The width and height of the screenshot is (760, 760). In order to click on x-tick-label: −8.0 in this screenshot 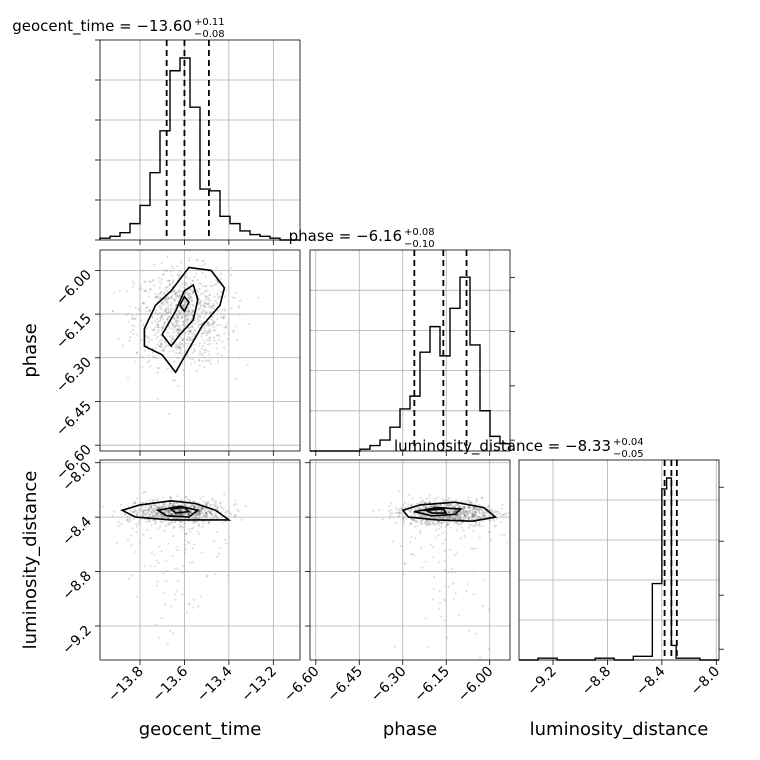, I will do `click(705, 681)`.